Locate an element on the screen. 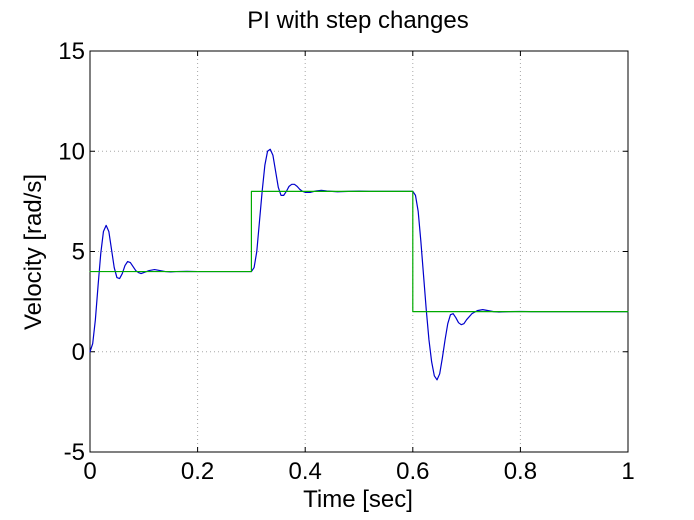 This screenshot has width=694, height=520. x-tick-label: 0.6 is located at coordinates (412, 471).